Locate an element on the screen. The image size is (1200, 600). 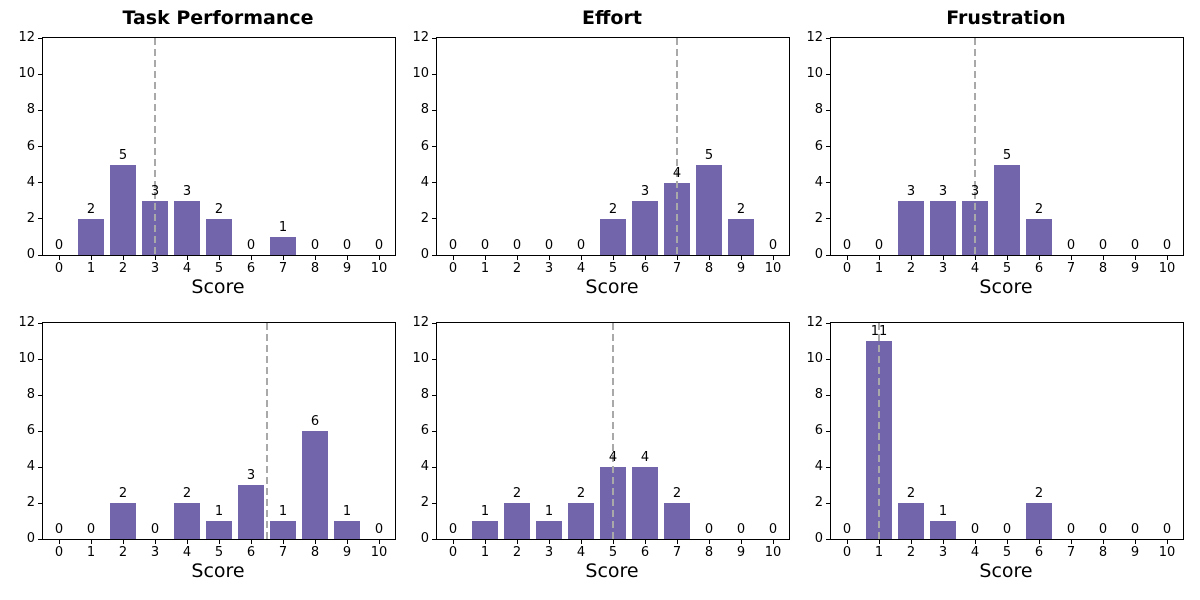
y-tick-label: 8 is located at coordinates (424, 394).